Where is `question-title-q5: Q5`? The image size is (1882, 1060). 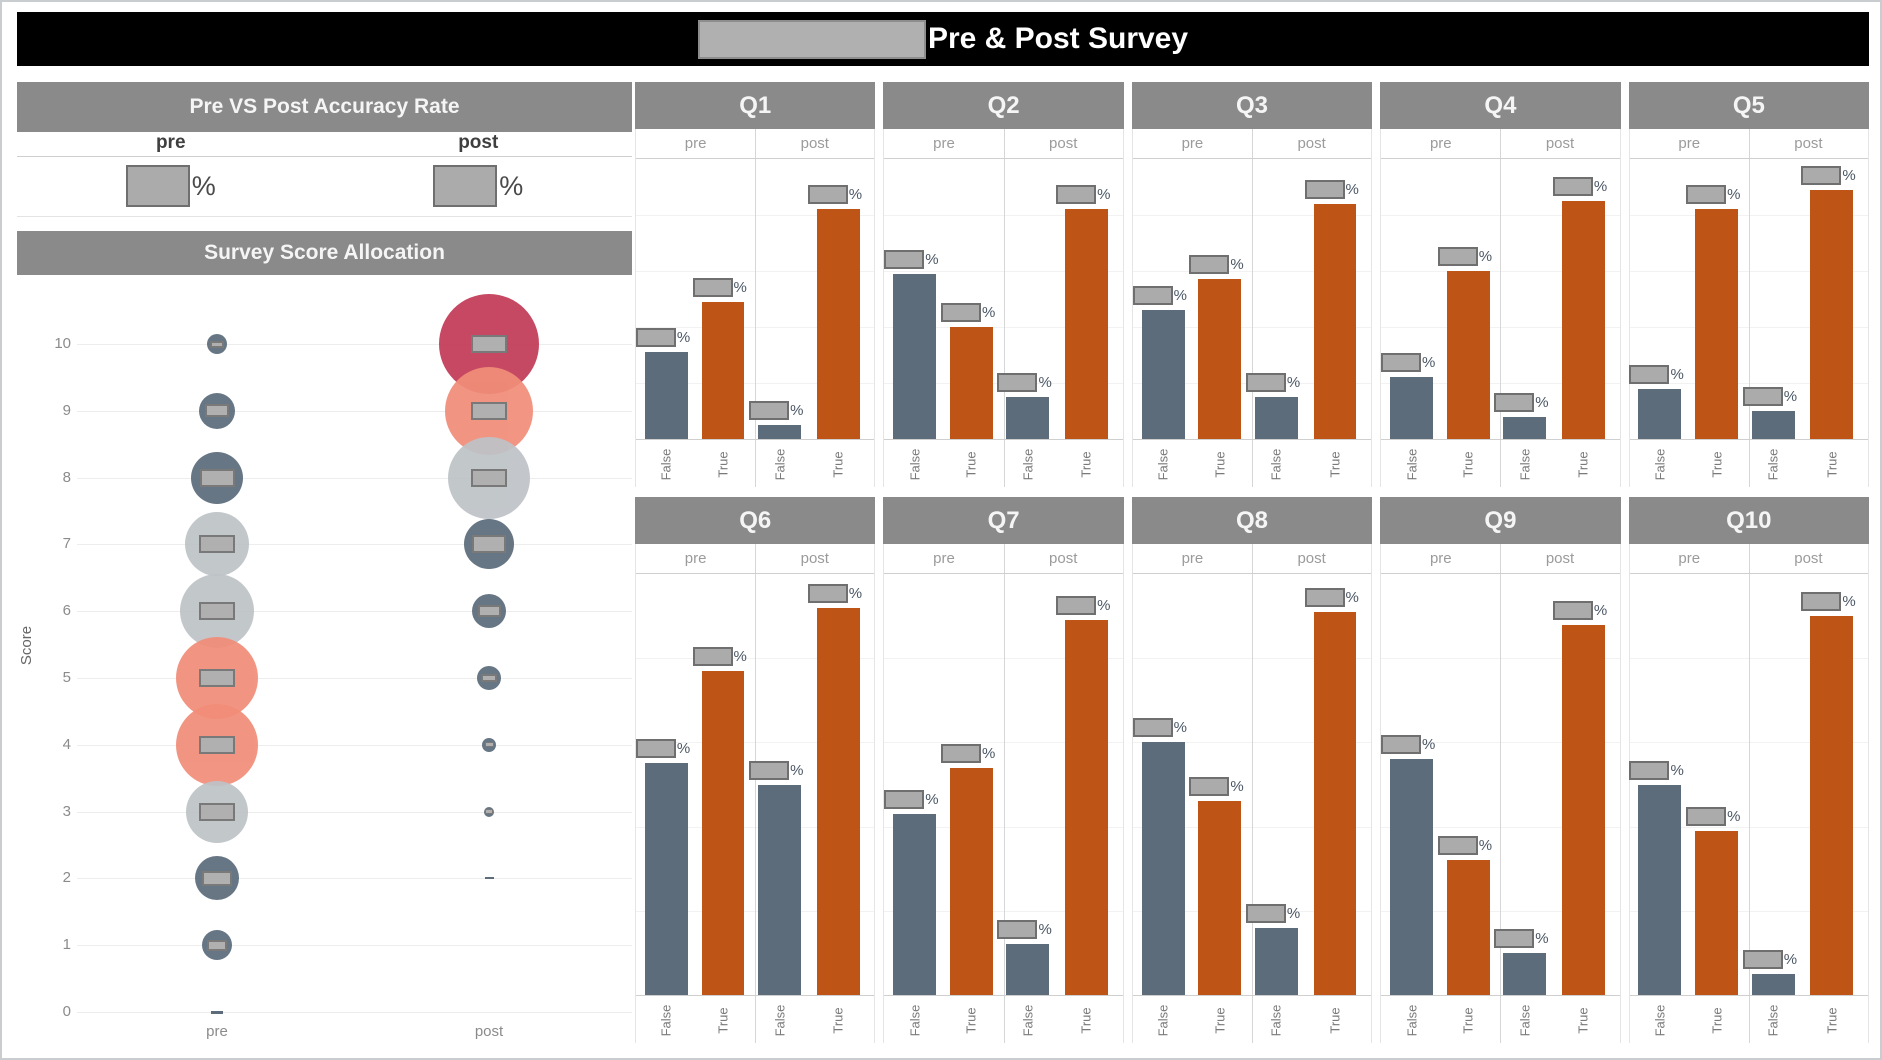 question-title-q5: Q5 is located at coordinates (1749, 105).